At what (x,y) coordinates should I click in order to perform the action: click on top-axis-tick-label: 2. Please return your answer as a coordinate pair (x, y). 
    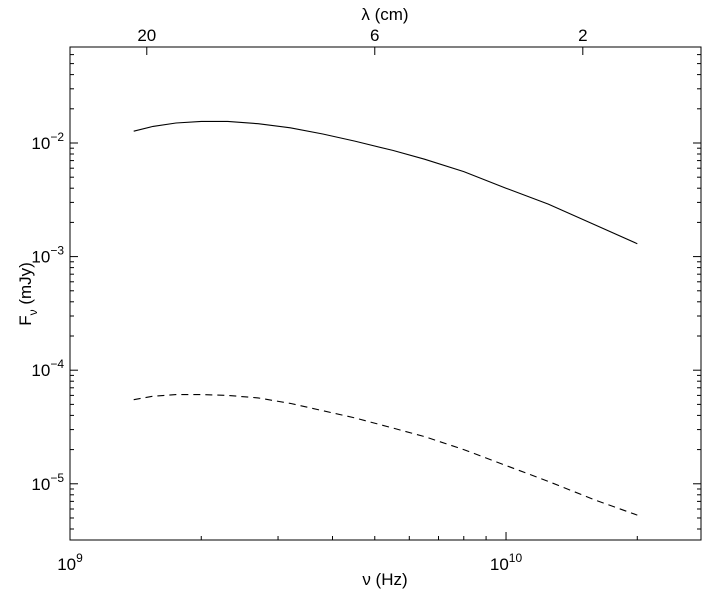
    Looking at the image, I should click on (582, 35).